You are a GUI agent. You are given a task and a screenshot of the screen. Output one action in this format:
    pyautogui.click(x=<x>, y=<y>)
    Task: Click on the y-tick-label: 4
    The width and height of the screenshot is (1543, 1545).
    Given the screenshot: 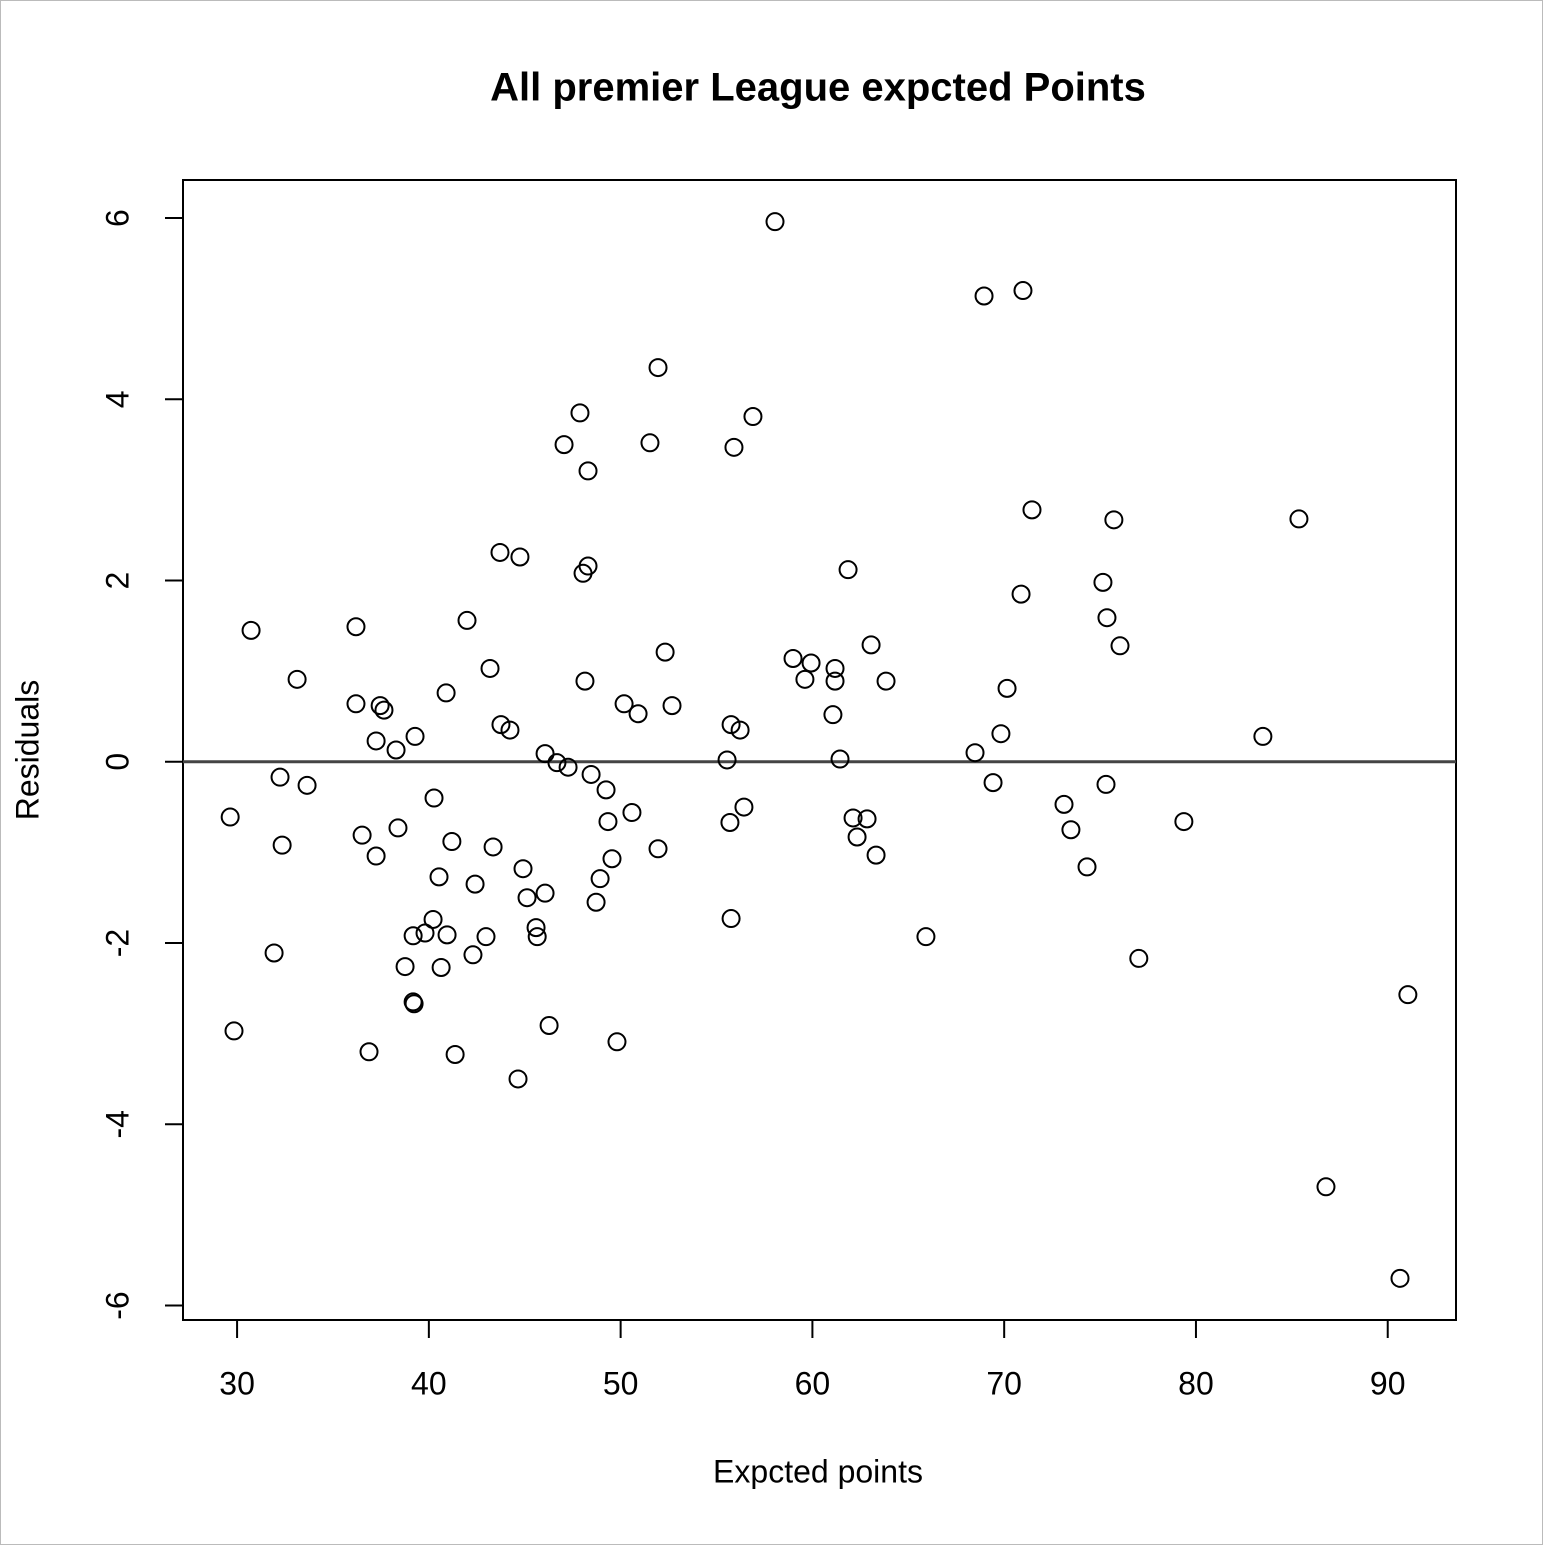 What is the action you would take?
    pyautogui.click(x=117, y=399)
    